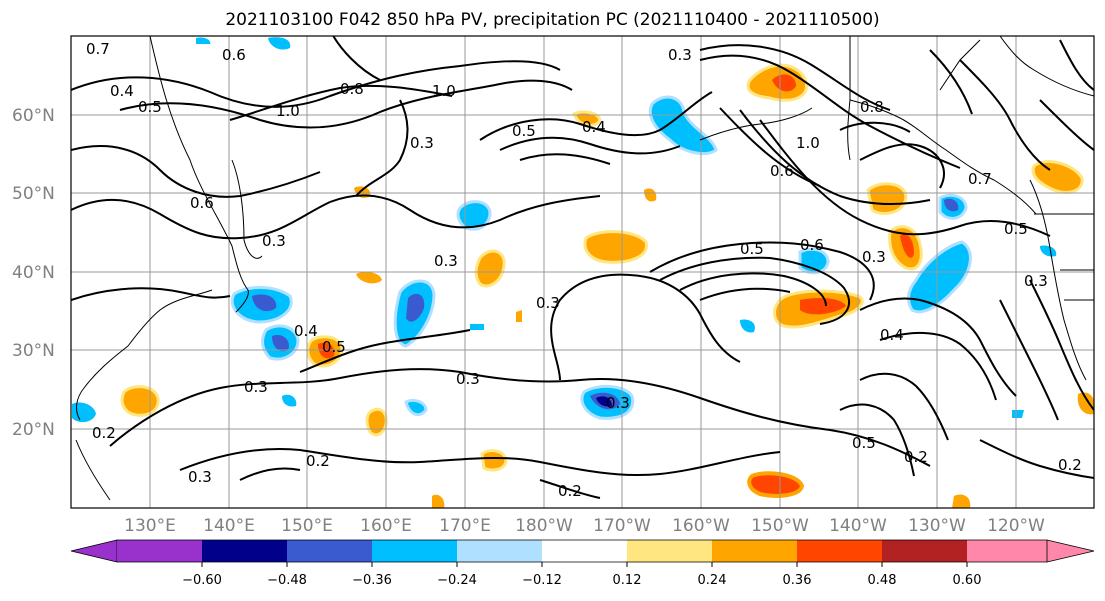 The image size is (1105, 601). Describe the element at coordinates (882, 580) in the screenshot. I see `colorbar-tick-label: 0.48` at that location.